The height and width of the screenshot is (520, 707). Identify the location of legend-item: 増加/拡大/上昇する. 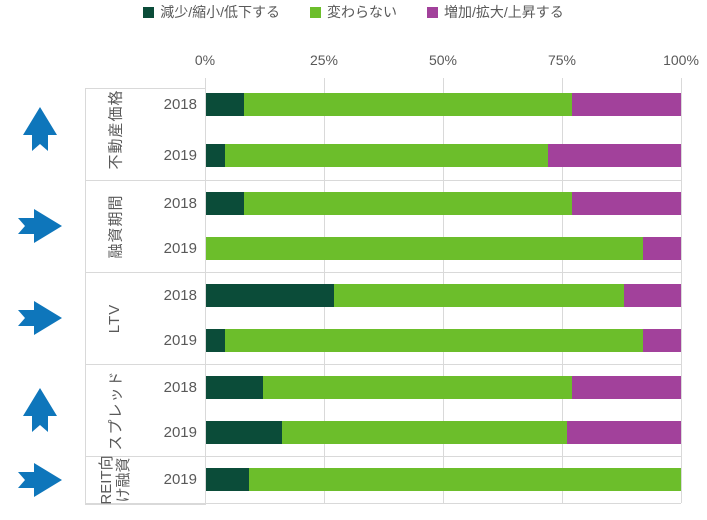
(495, 12).